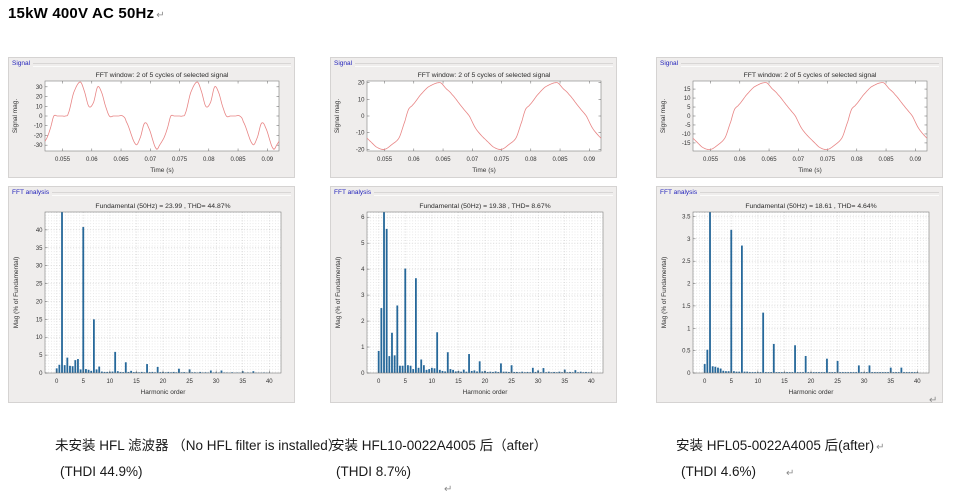 The height and width of the screenshot is (500, 954). I want to click on caption-line2-text: (THDI 44.9%), so click(101, 471).